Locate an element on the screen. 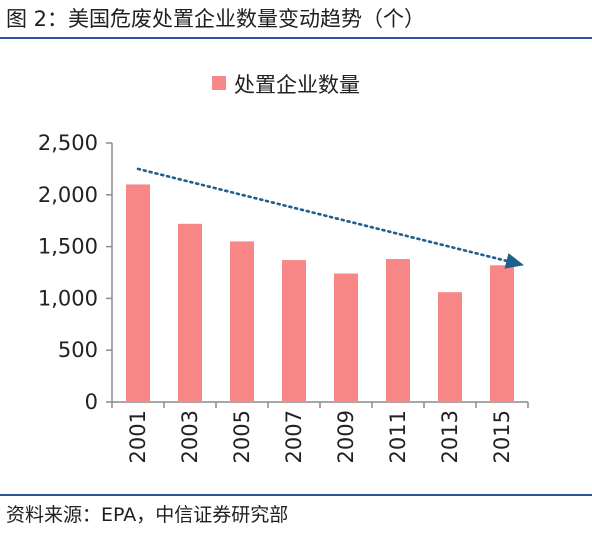 The width and height of the screenshot is (592, 533). x-tick-label: 2015 is located at coordinates (502, 436).